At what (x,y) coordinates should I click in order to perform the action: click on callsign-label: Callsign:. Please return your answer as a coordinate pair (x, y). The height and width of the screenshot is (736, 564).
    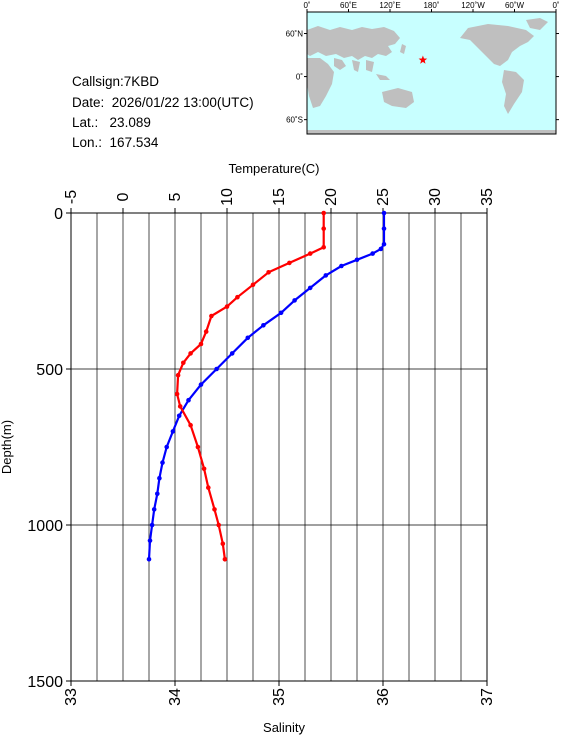
    Looking at the image, I should click on (98, 81).